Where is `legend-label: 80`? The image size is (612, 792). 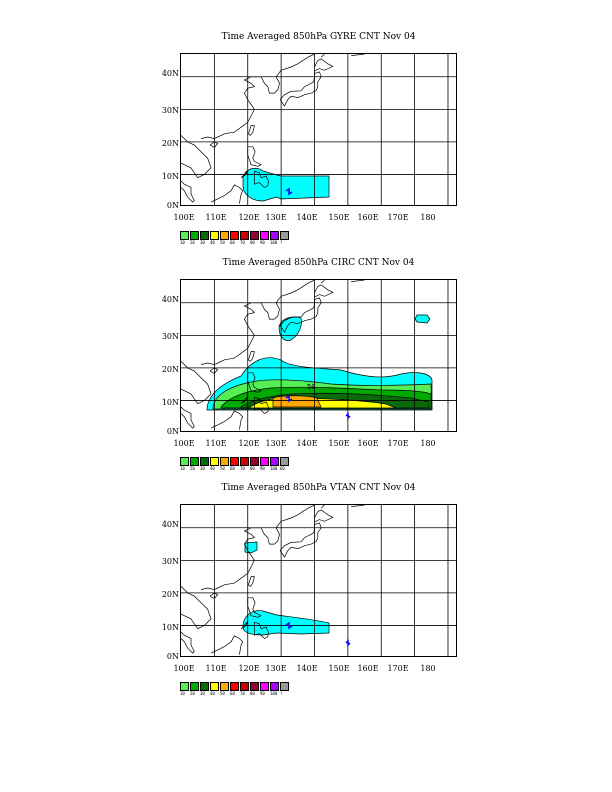 legend-label: 80 is located at coordinates (252, 693).